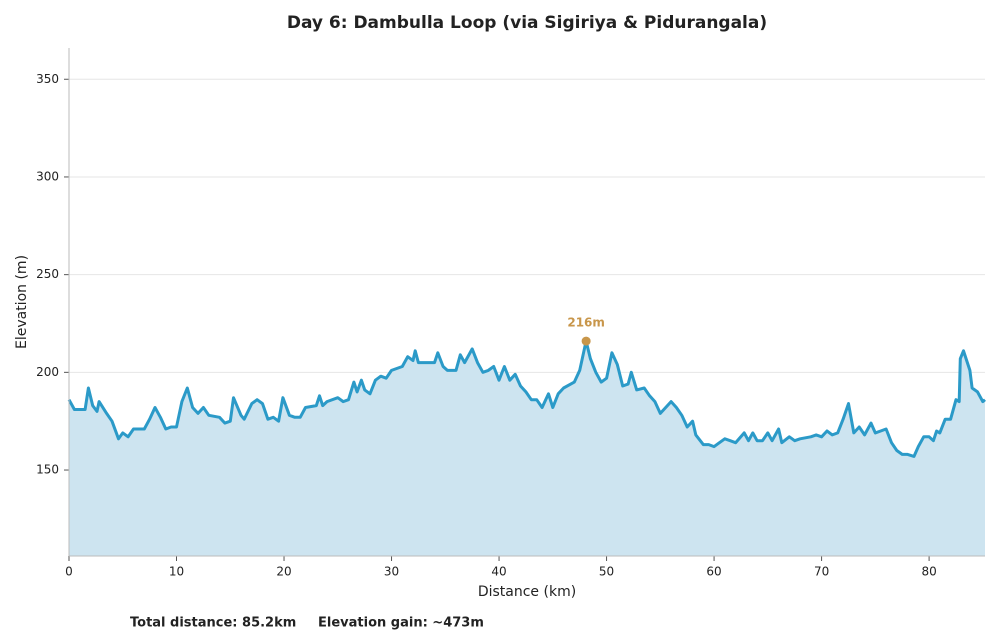 This screenshot has height=640, width=1000. Describe the element at coordinates (213, 623) in the screenshot. I see `footer-distance: Total distance: 85.2km` at that location.